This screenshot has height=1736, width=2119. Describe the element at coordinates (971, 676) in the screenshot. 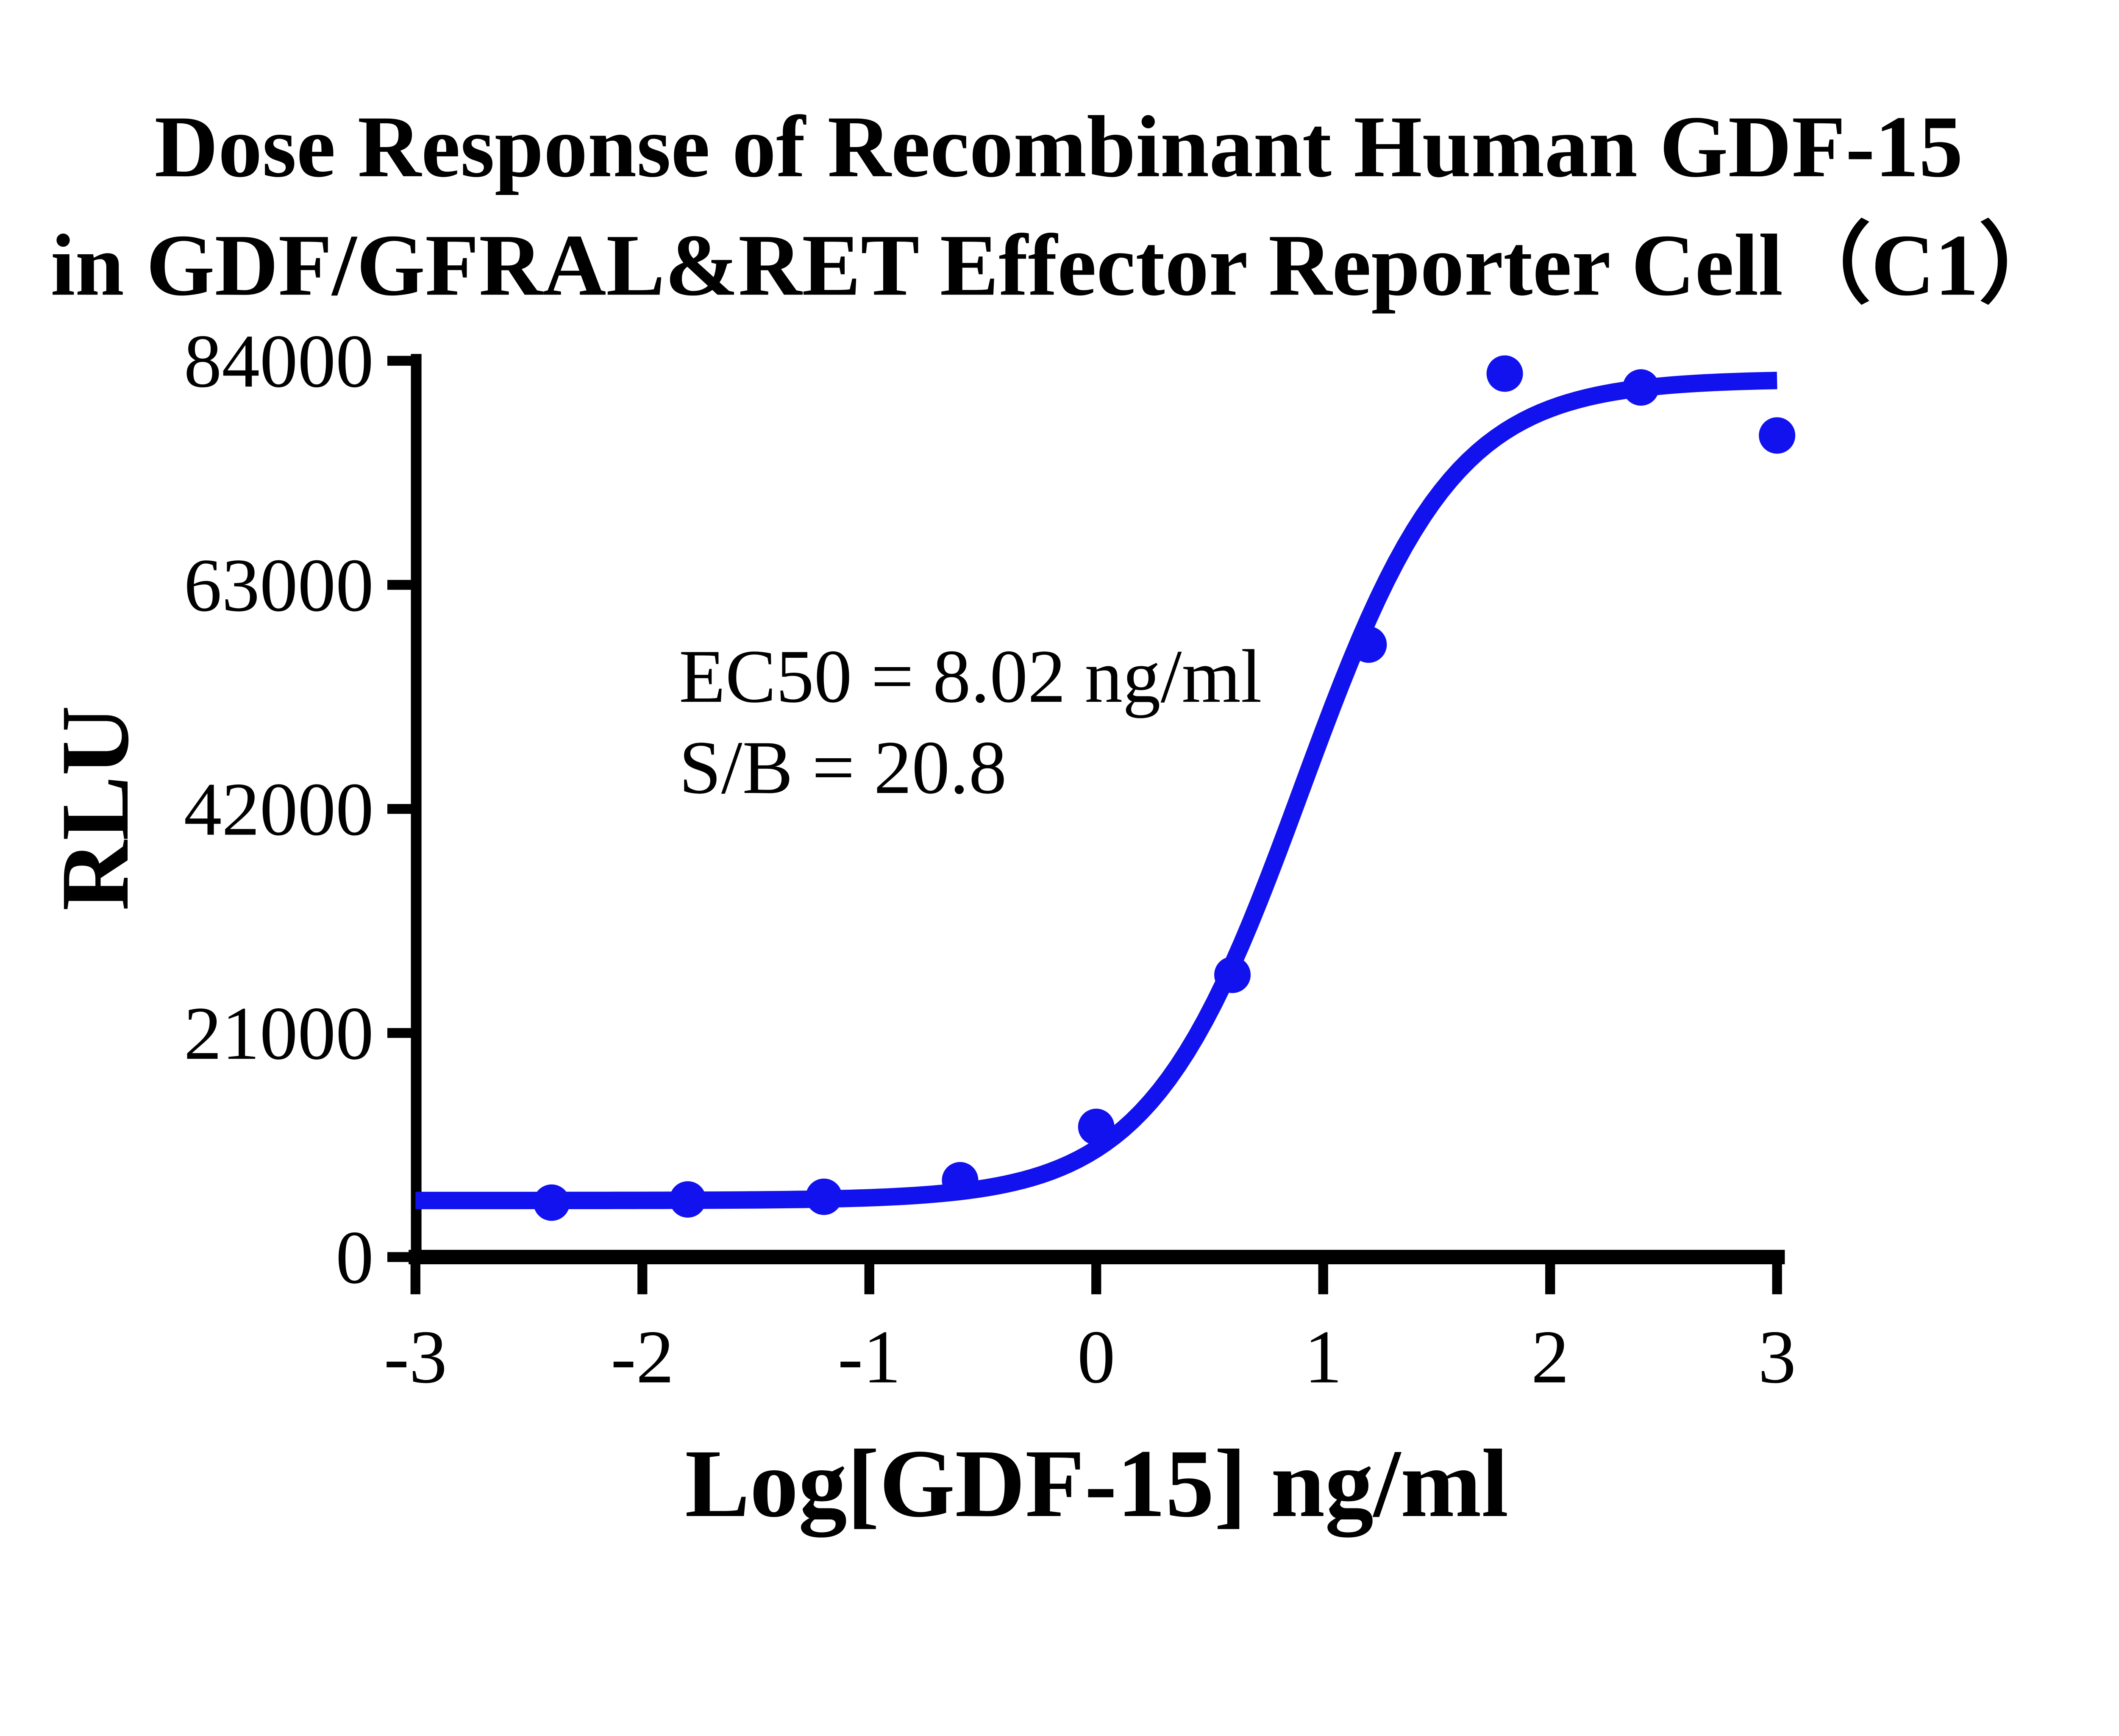

I see `ec50-annotation: EC50 = 8.02 ng/ml` at that location.